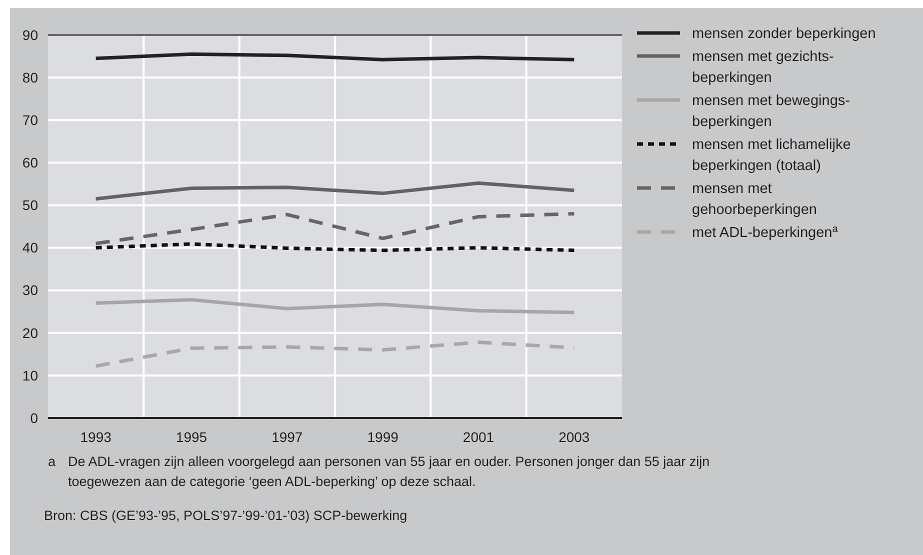 This screenshot has width=923, height=555. I want to click on legend-label: mensen zonder beperkingen, so click(784, 34).